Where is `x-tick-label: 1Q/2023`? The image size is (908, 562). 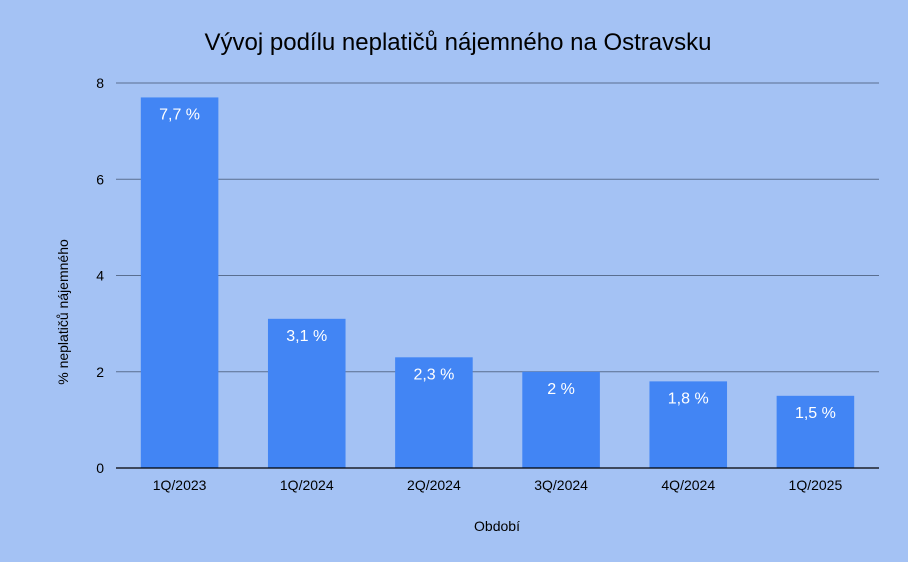 x-tick-label: 1Q/2023 is located at coordinates (180, 485).